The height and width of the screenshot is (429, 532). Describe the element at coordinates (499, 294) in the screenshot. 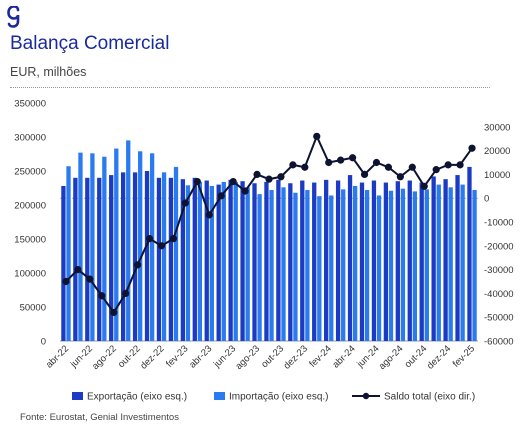

I see `right-axis-tick-label: -40000` at that location.